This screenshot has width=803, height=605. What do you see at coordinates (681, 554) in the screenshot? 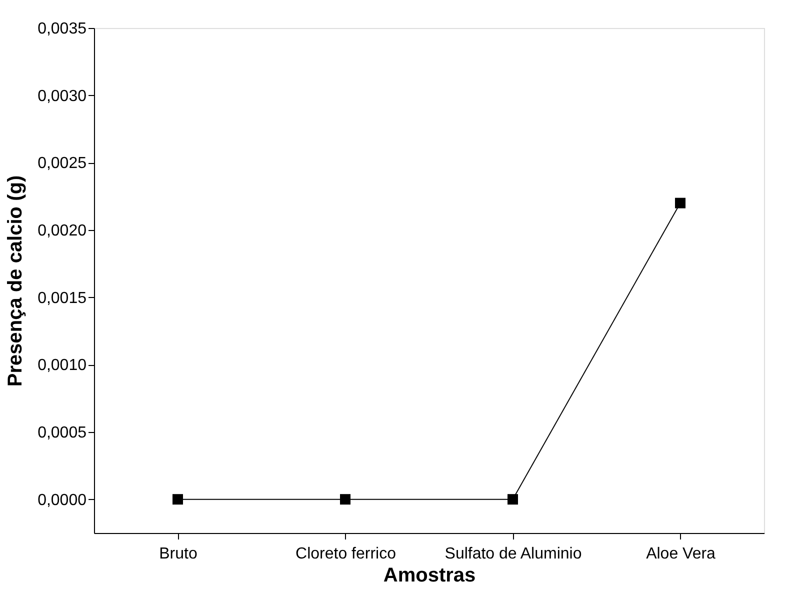
I see `x-tick-label: Aloe Vera` at bounding box center [681, 554].